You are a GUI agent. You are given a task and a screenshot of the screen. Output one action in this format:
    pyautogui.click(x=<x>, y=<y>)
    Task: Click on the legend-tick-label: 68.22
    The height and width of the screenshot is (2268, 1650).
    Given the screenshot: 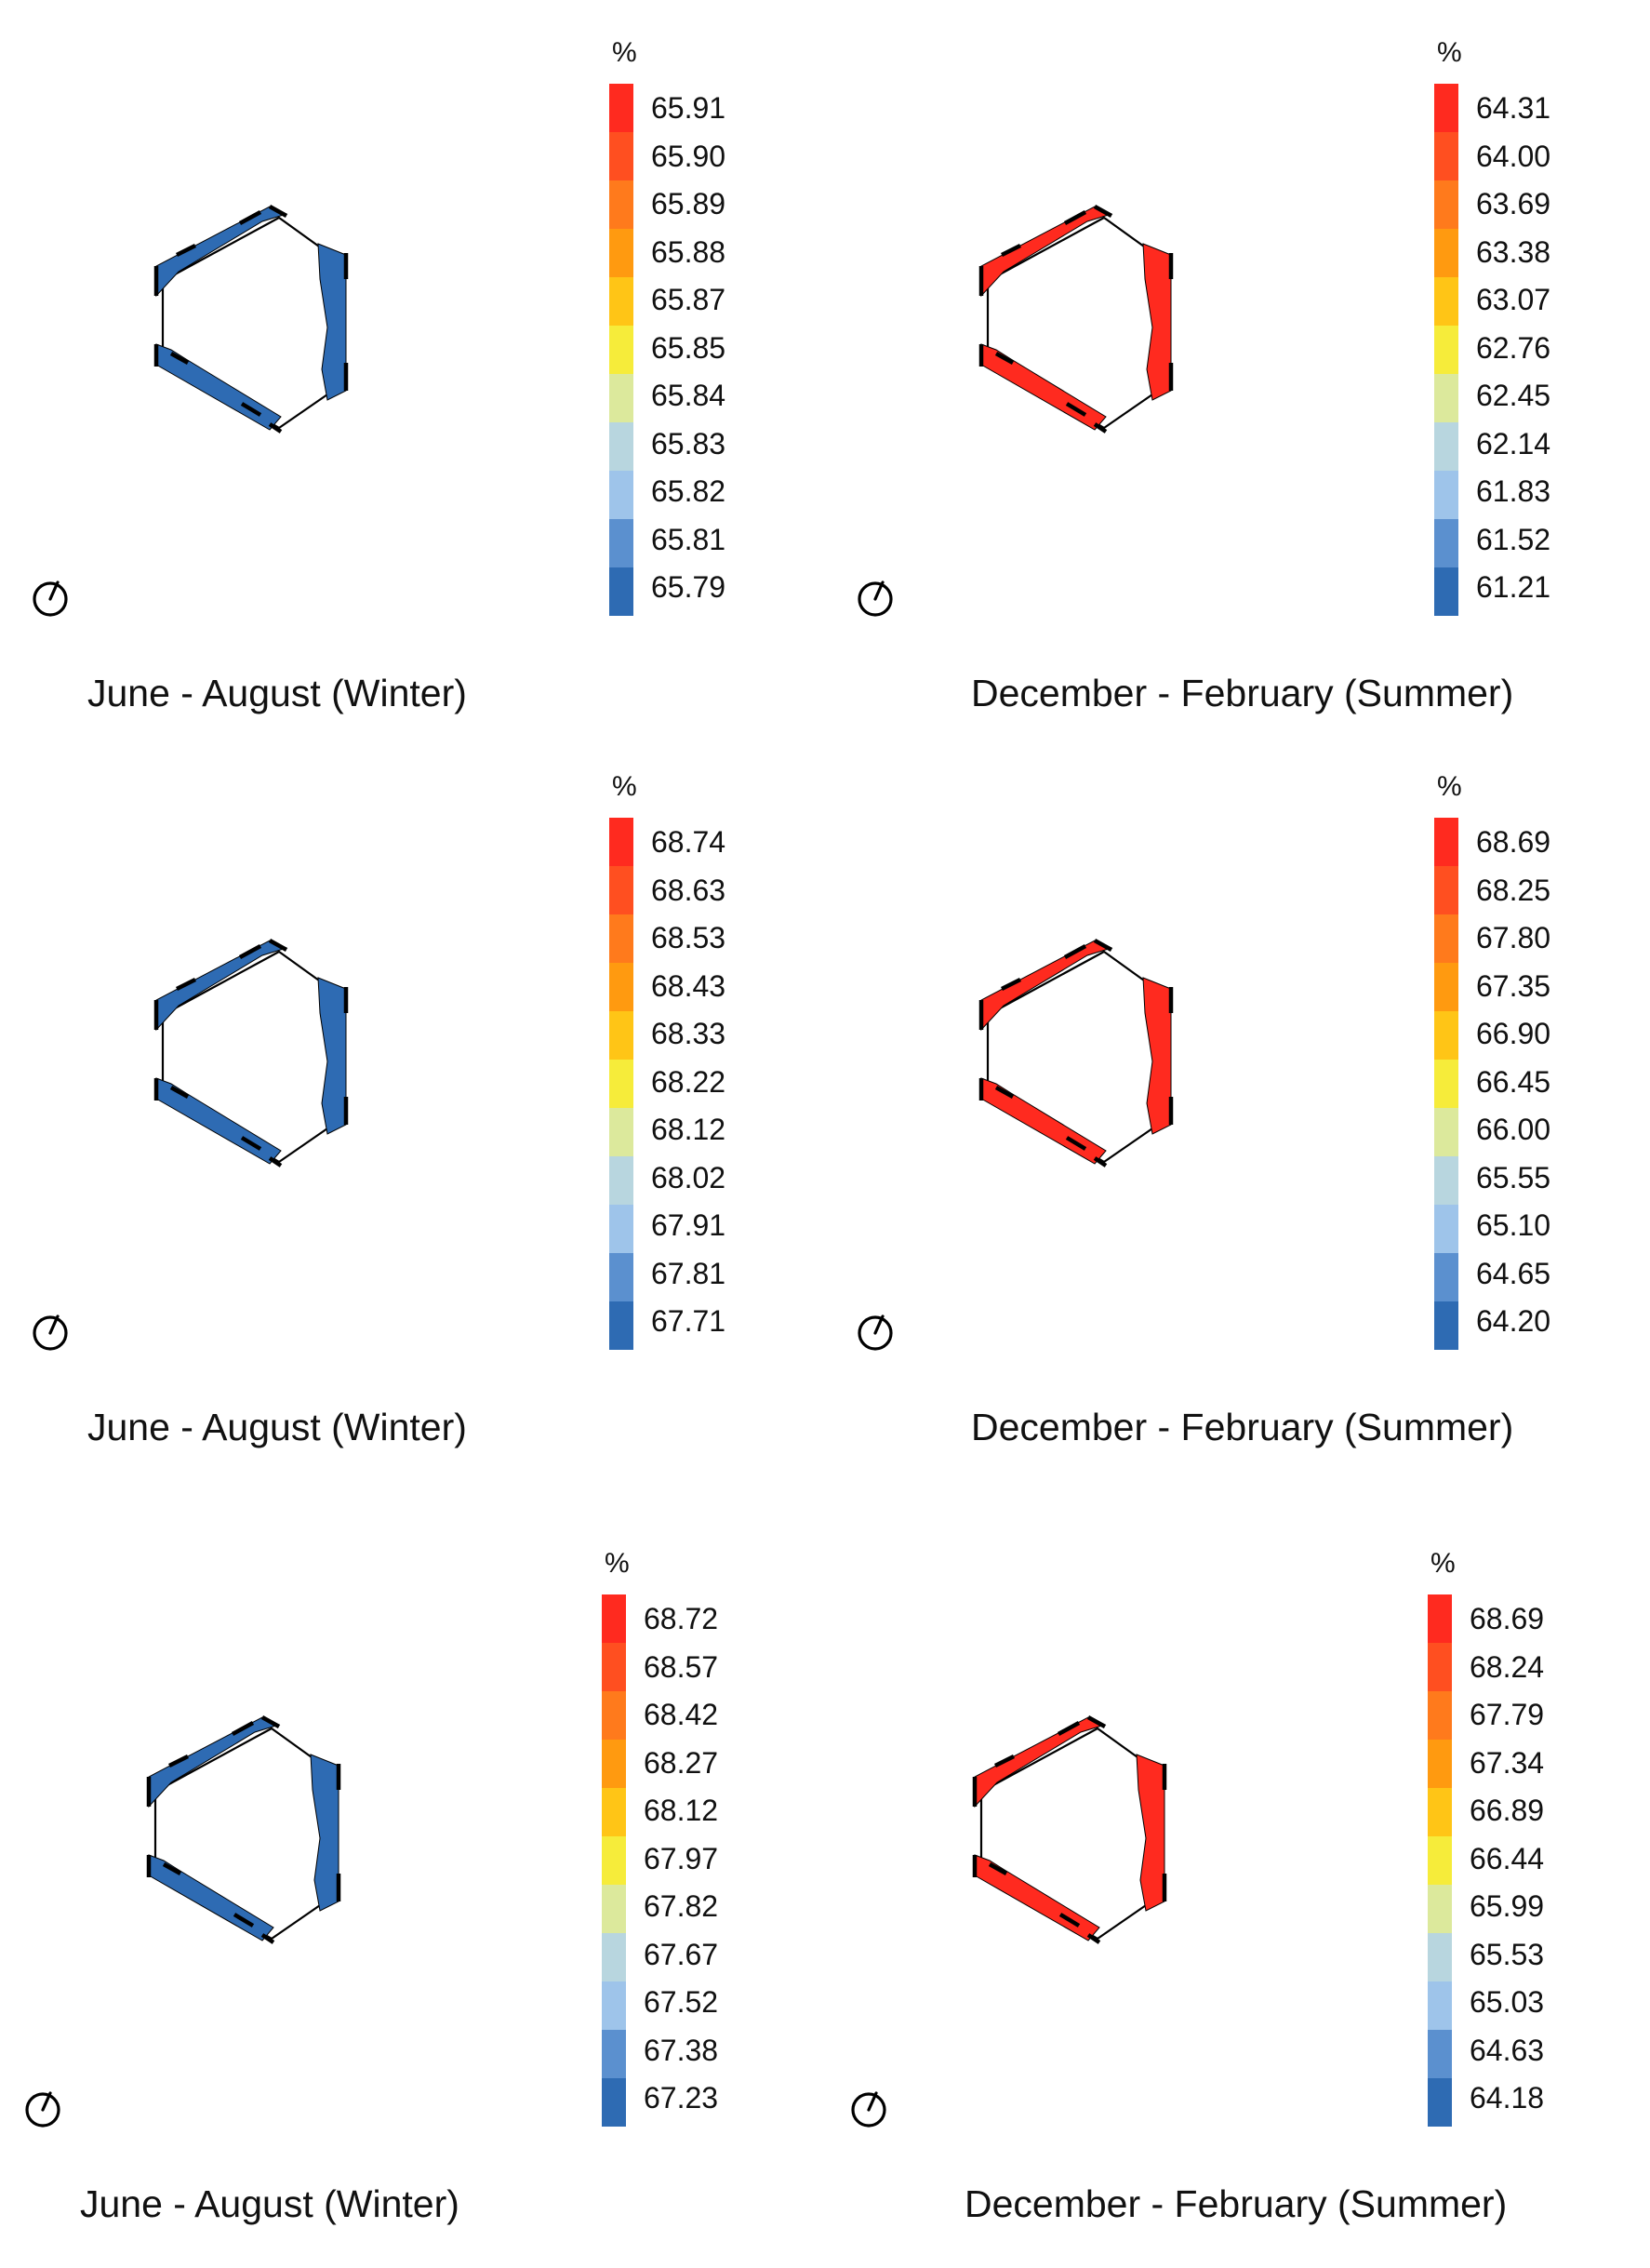 What is the action you would take?
    pyautogui.click(x=688, y=1082)
    